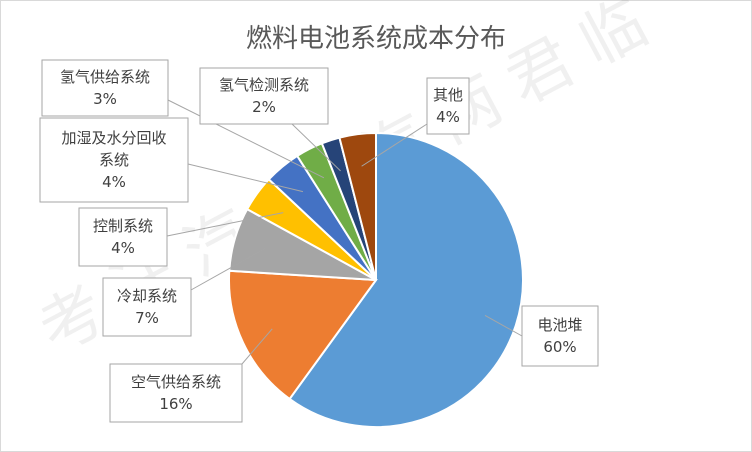  I want to click on data-label-value: 60%, so click(559, 347).